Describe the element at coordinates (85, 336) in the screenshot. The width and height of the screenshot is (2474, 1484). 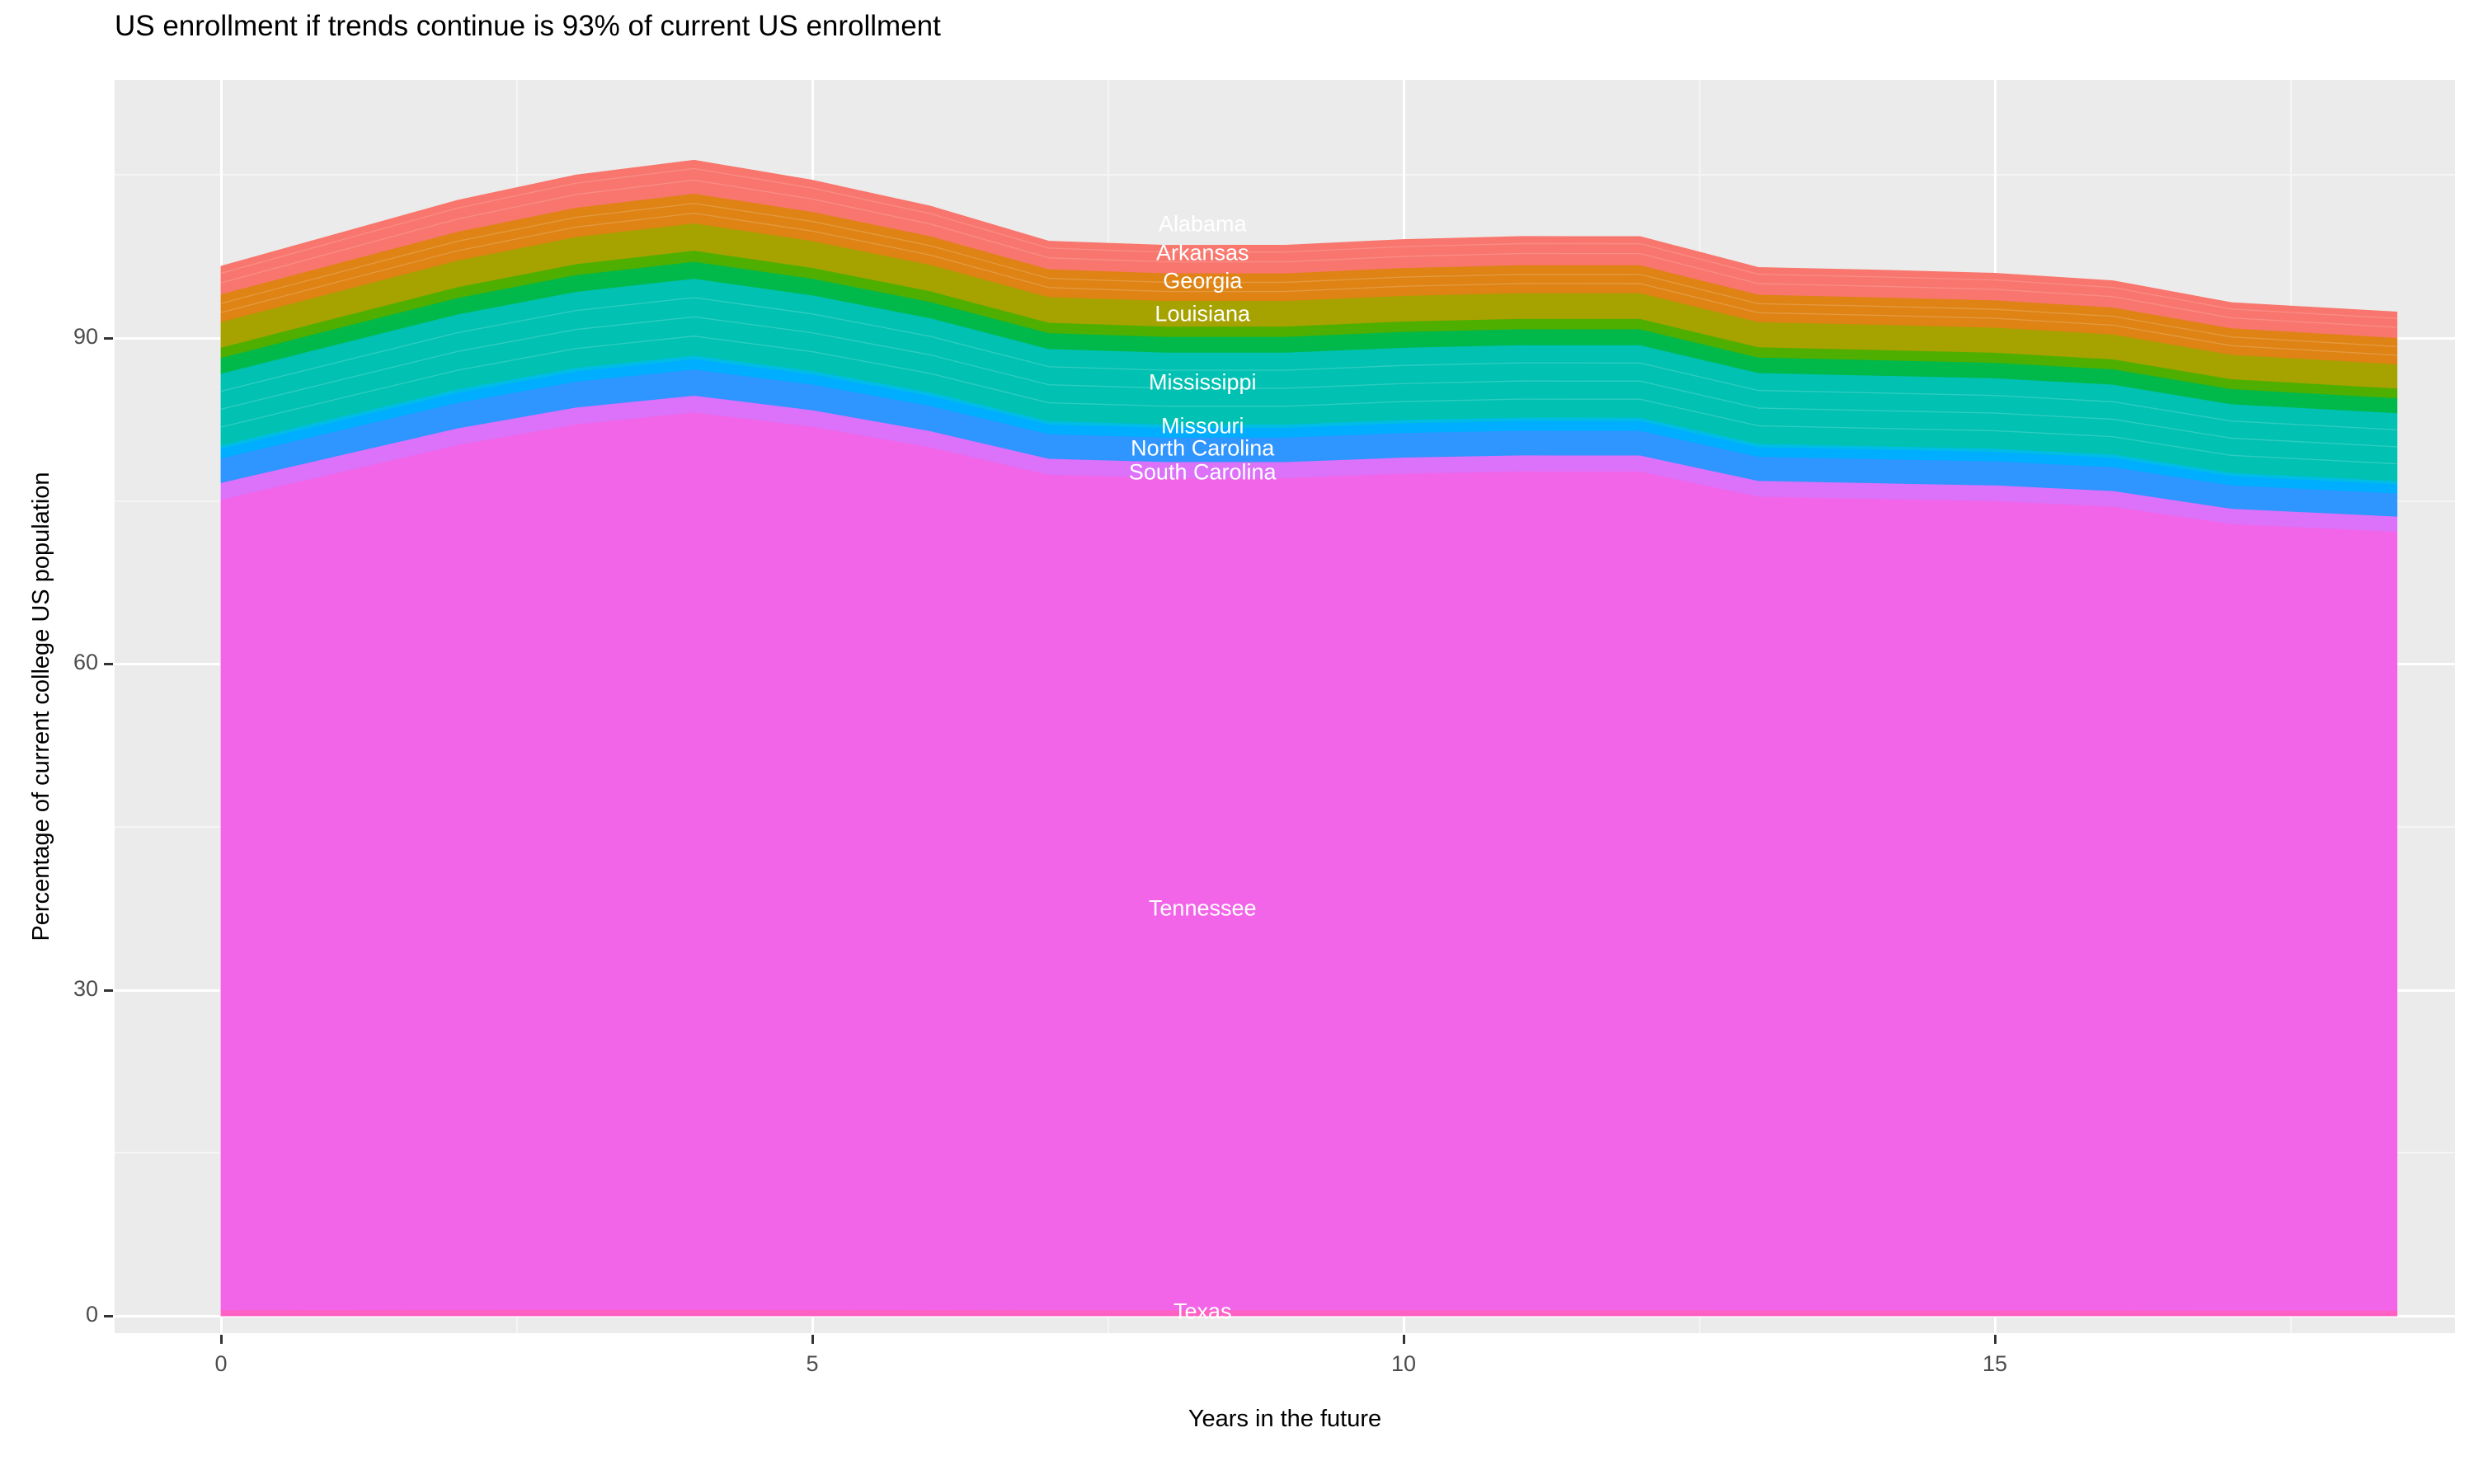
I see `y-tick-label: 90` at that location.